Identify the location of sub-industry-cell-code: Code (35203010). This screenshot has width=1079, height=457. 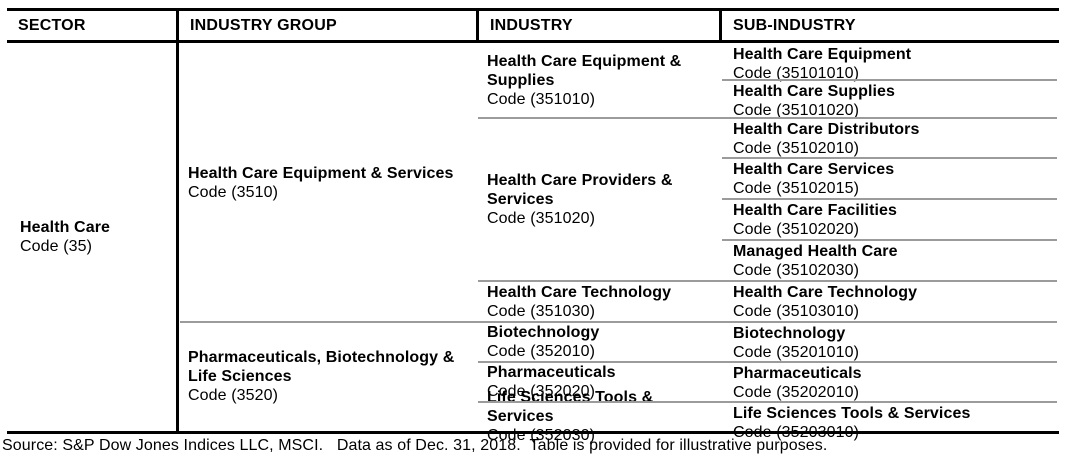
(796, 432).